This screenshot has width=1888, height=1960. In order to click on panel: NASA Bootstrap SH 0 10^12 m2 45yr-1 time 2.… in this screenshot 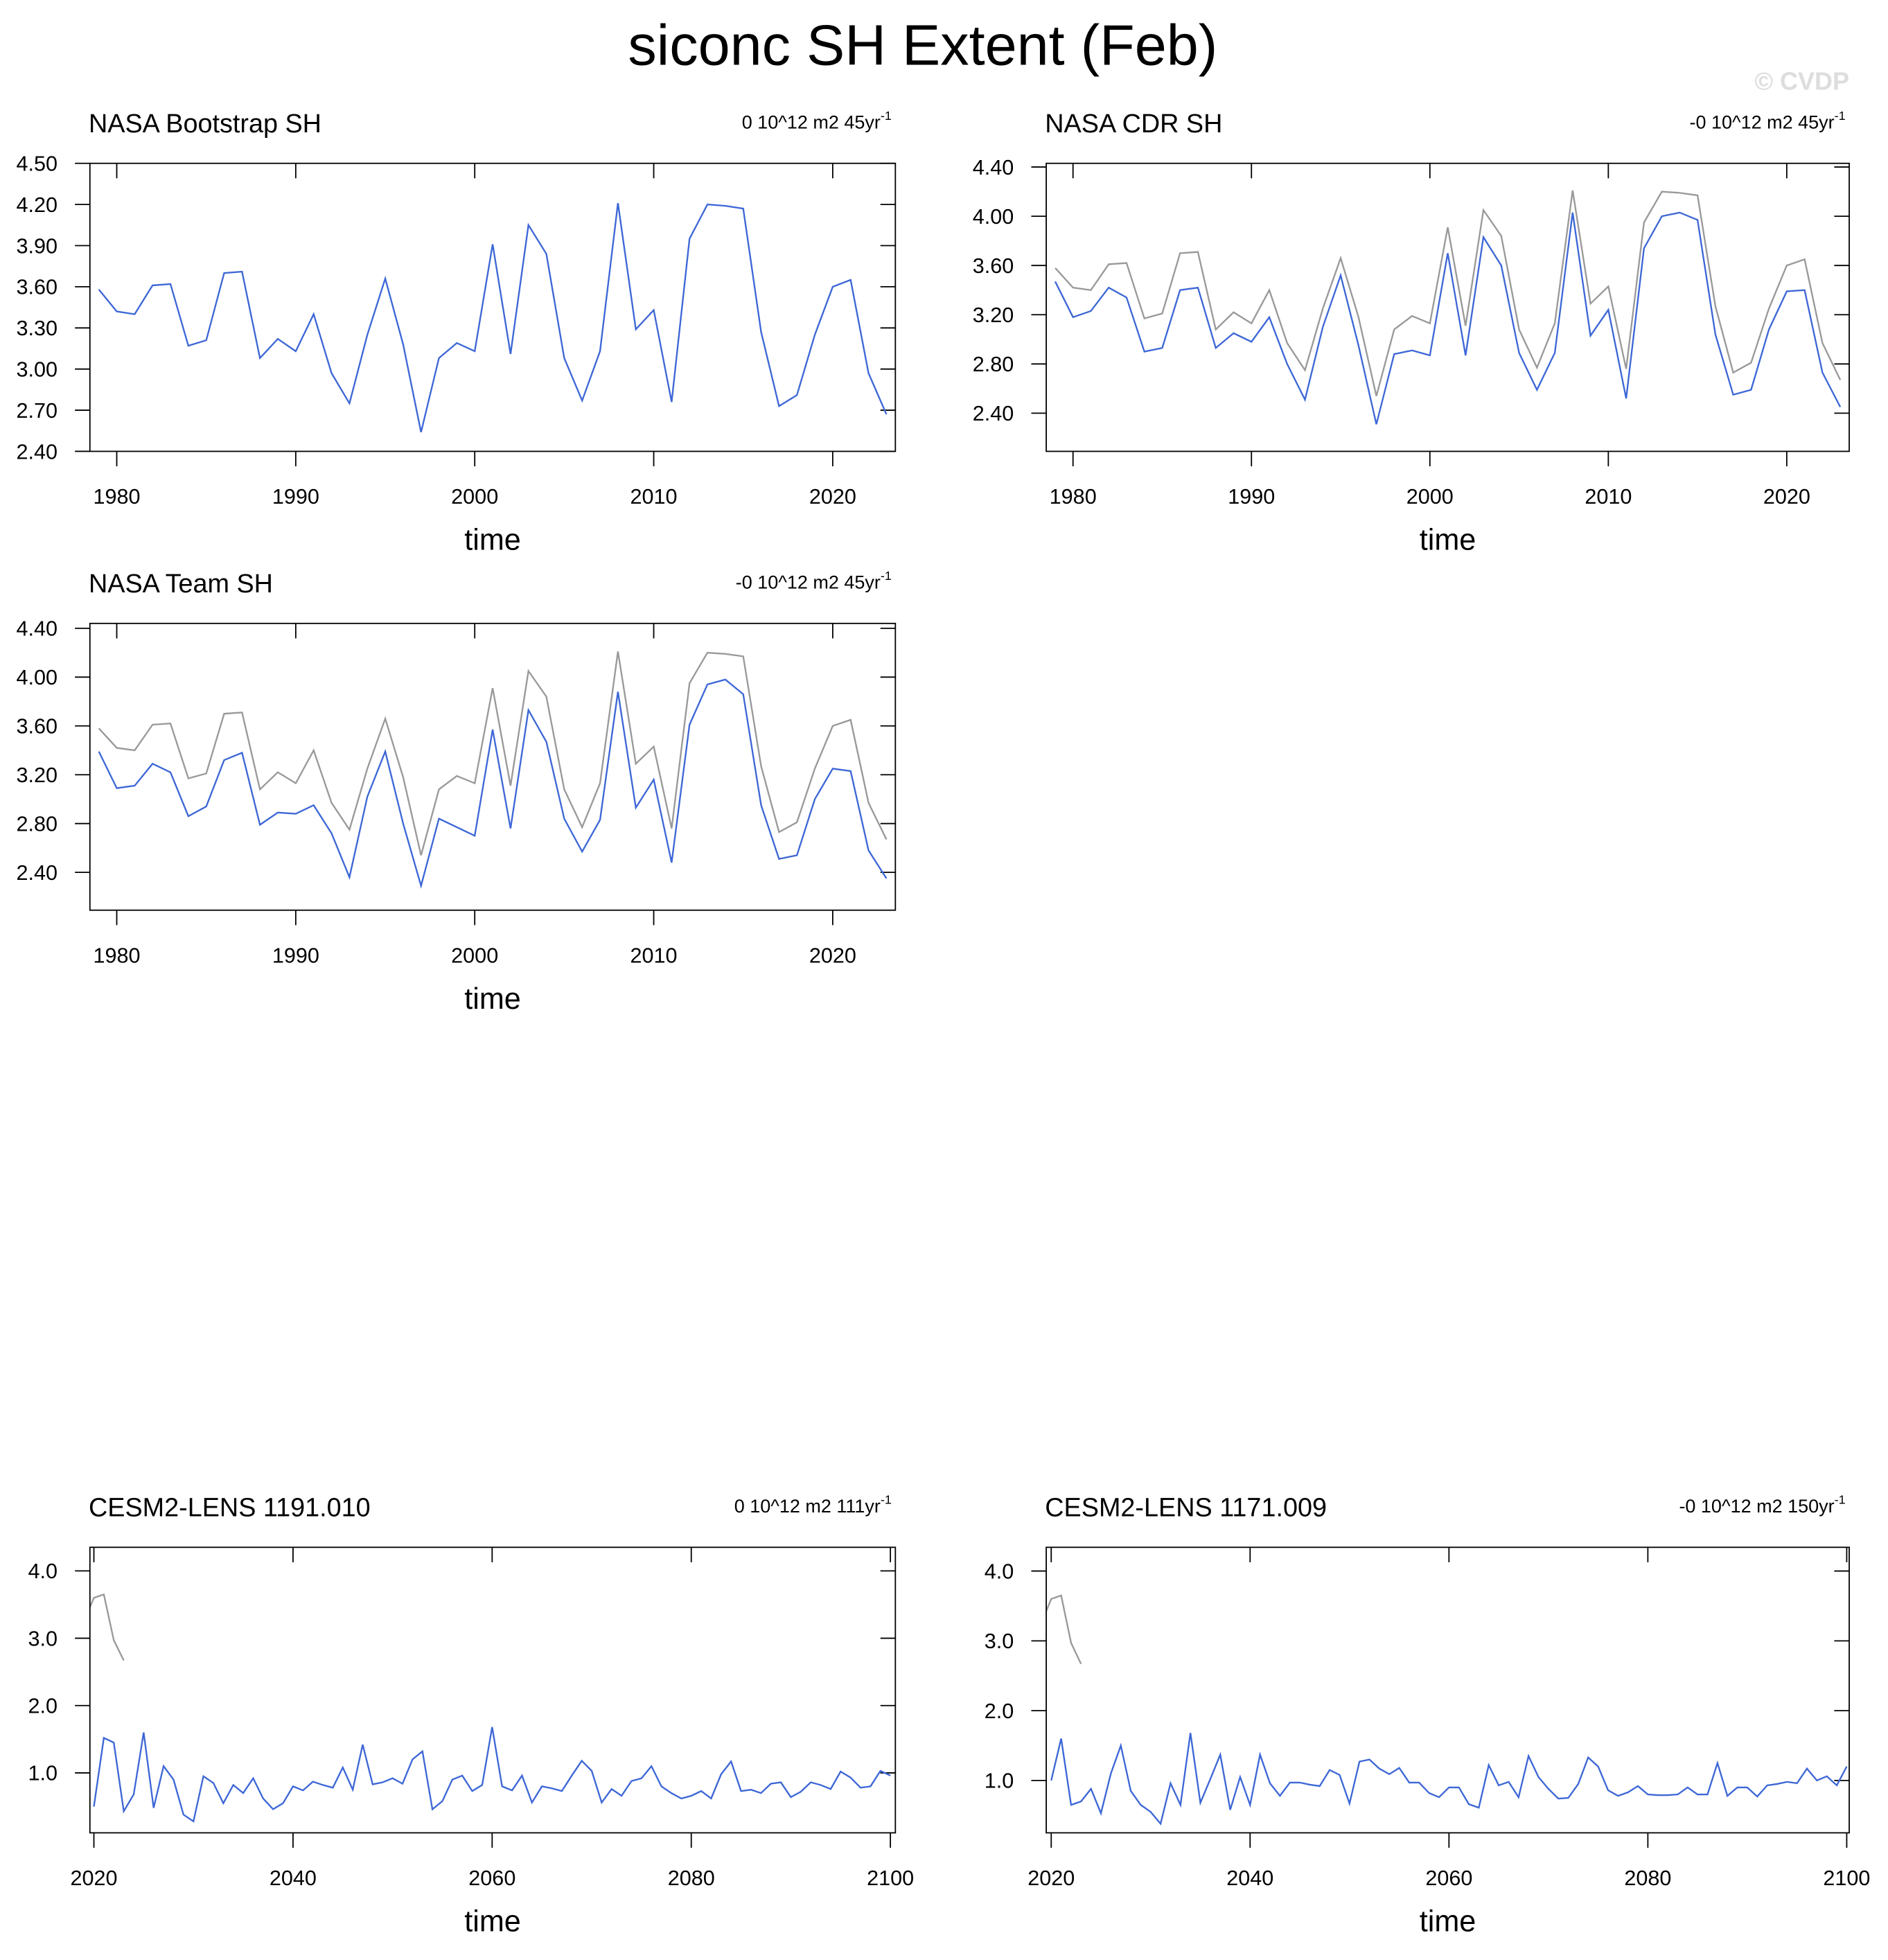, I will do `click(456, 333)`.